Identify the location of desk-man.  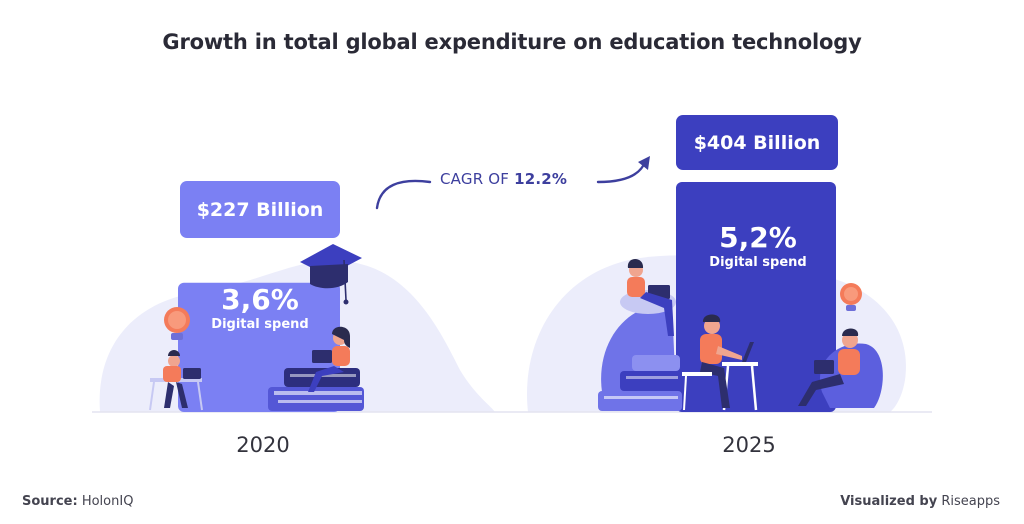
(720, 362).